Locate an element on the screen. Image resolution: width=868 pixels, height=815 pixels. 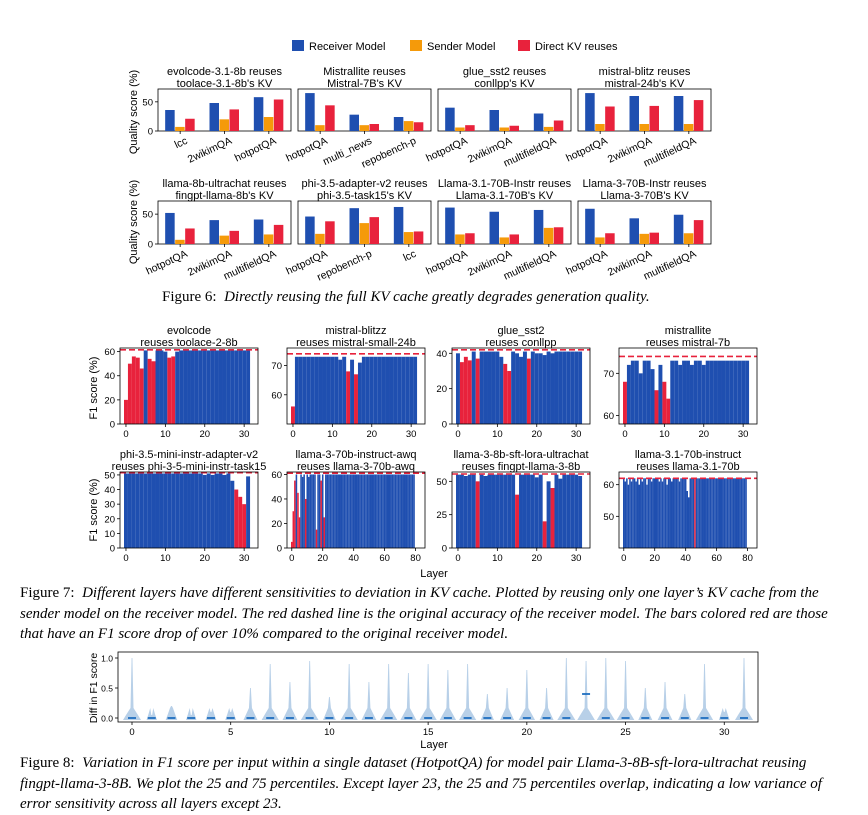
y-tick-label: 50 is located at coordinates (147, 102).